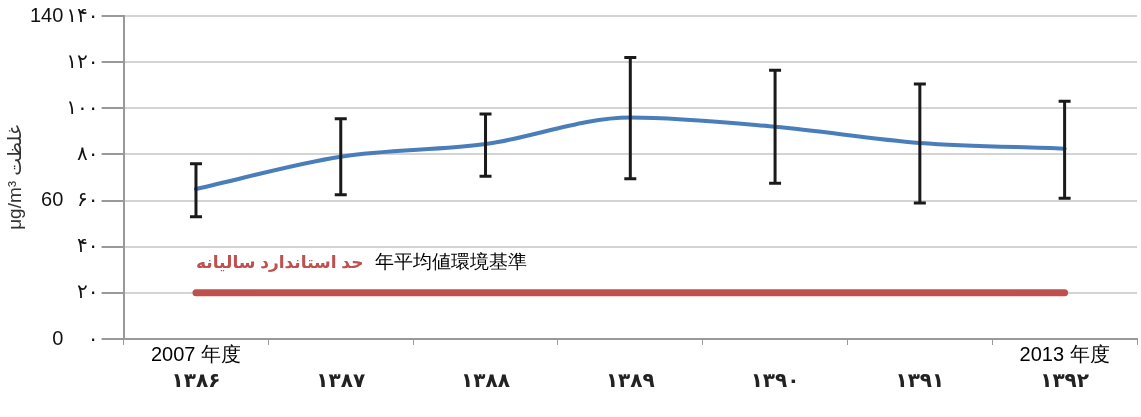 This screenshot has height=417, width=1141. Describe the element at coordinates (88, 199) in the screenshot. I see `y-tick-label: ۶۰` at that location.